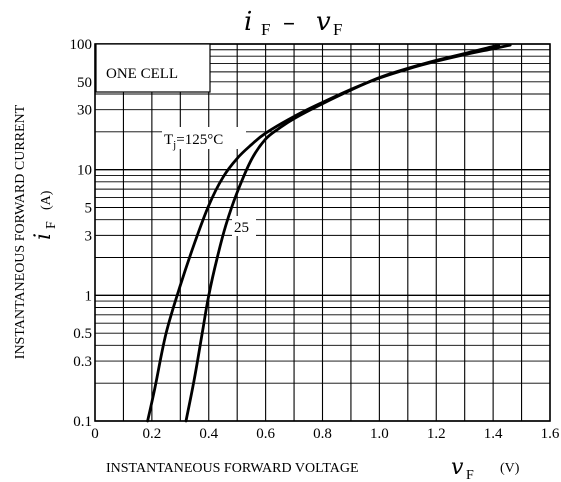 The image size is (561, 482). I want to click on x-tick-label: 0.2, so click(152, 434).